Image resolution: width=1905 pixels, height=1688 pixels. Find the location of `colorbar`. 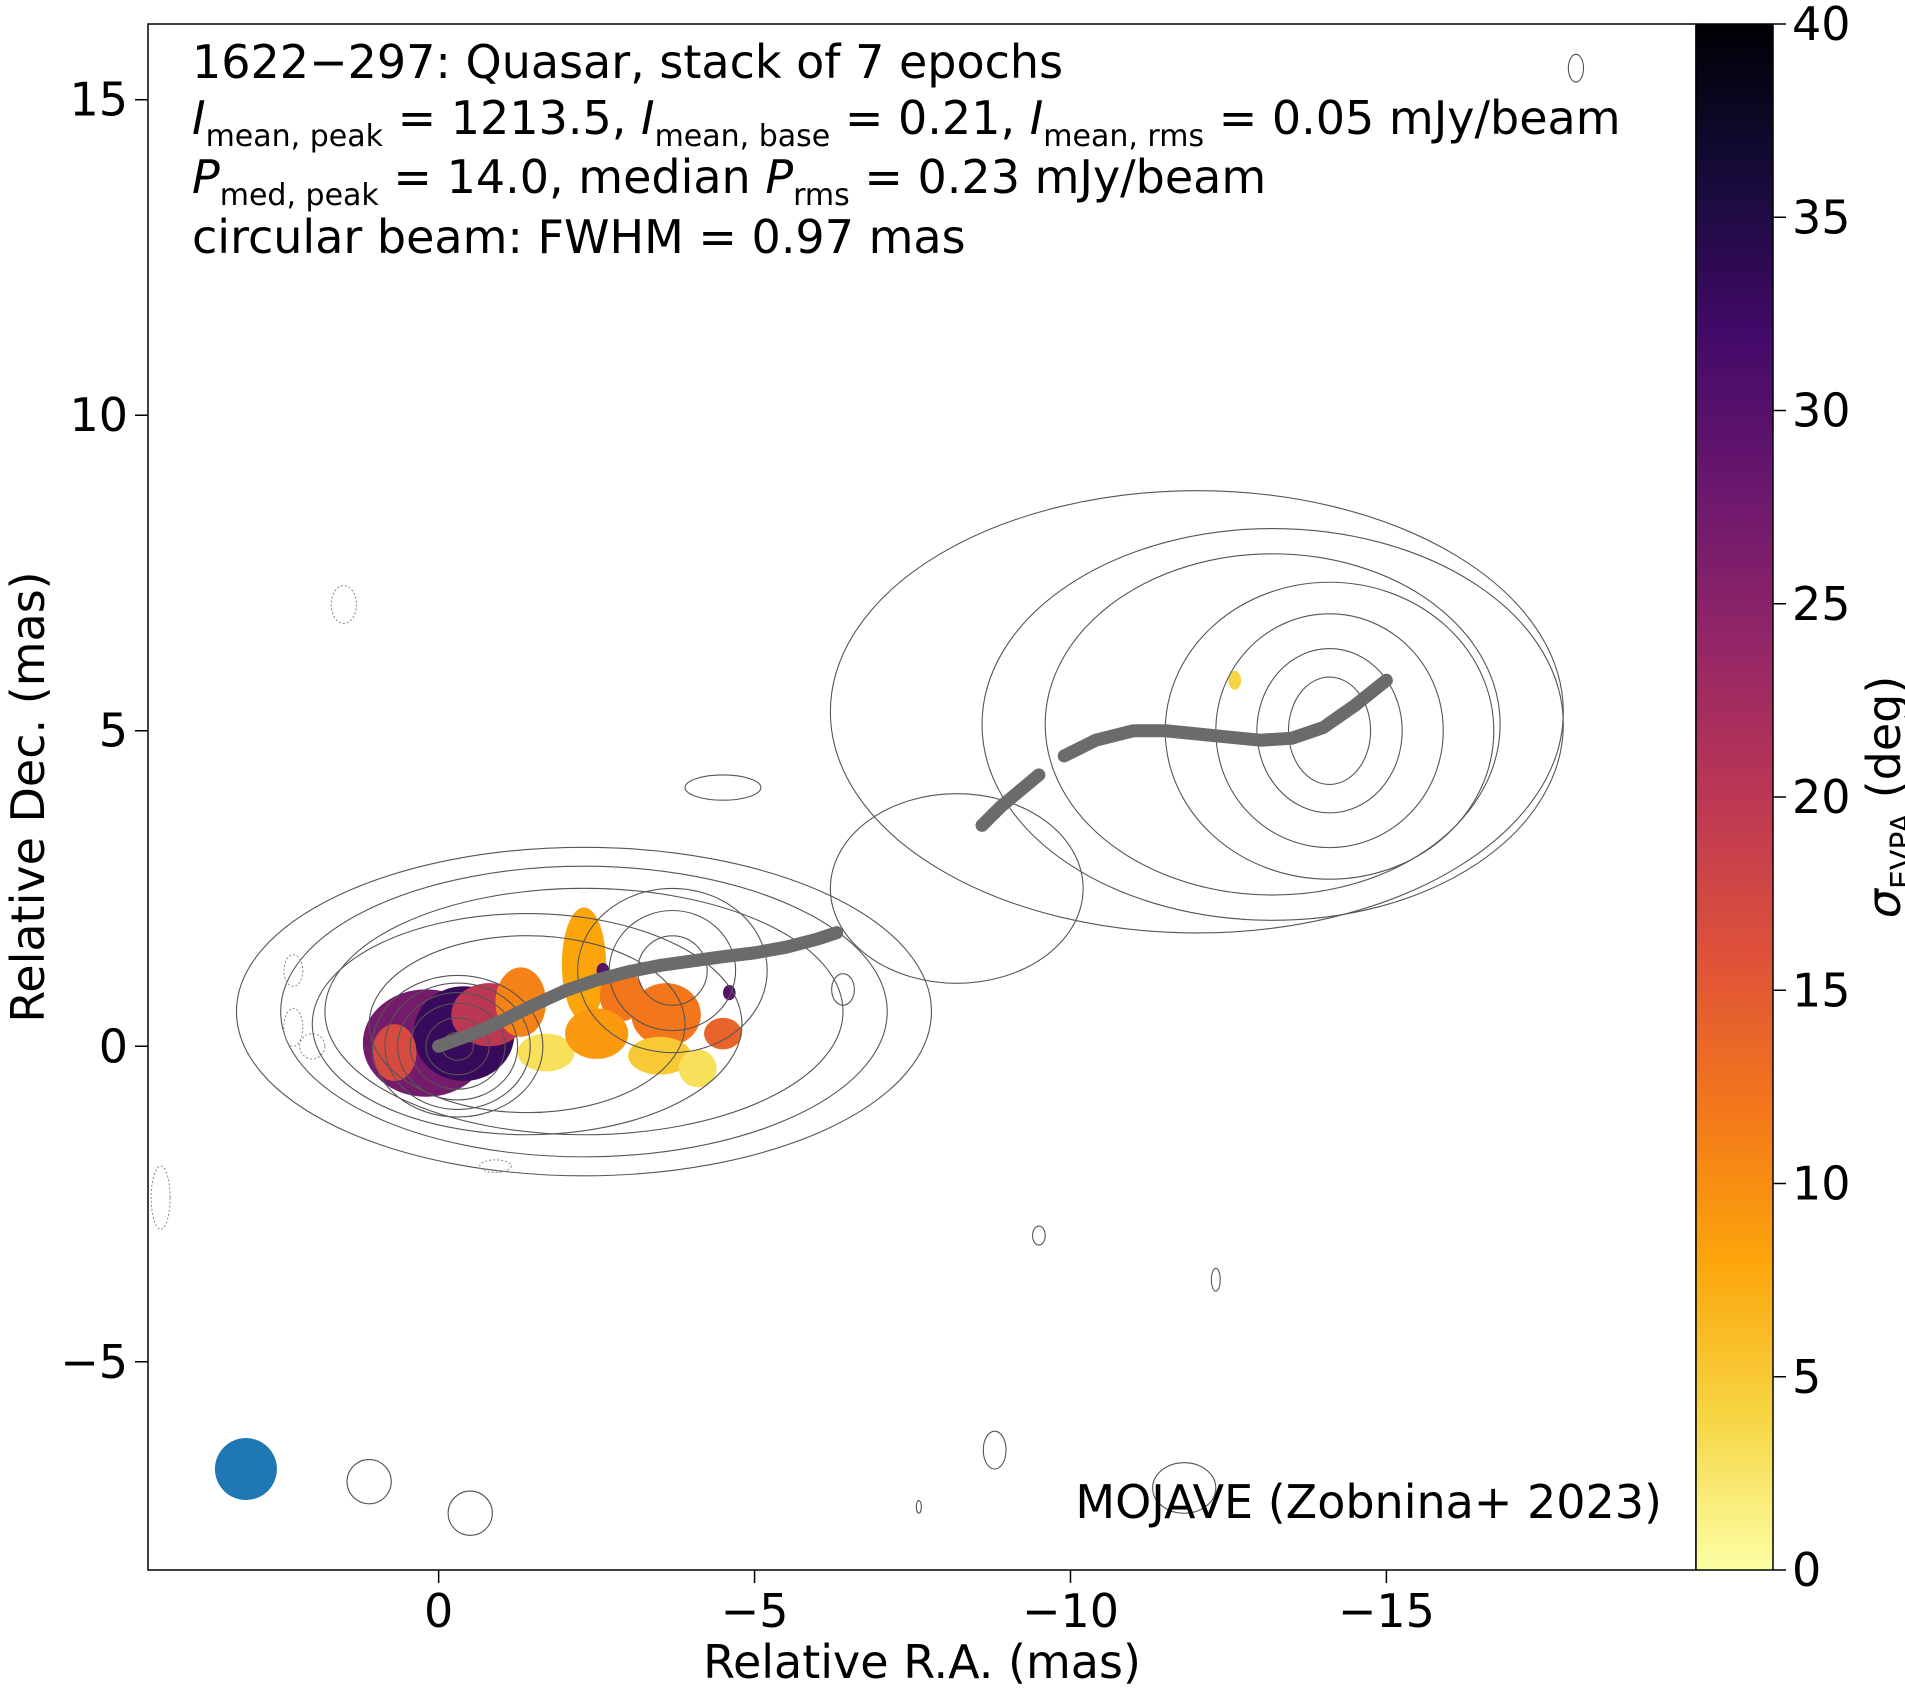

colorbar is located at coordinates (1734, 797).